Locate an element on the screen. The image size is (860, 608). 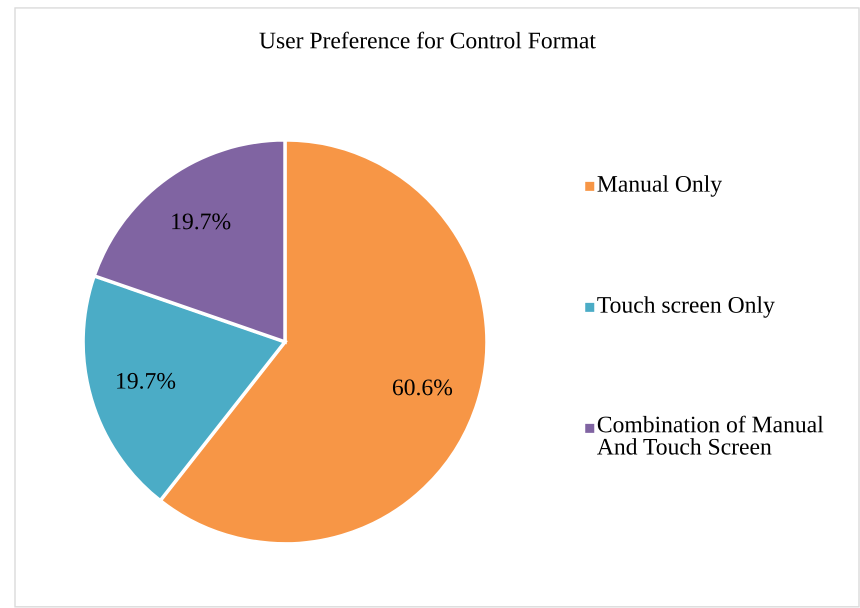
data-label: 60.6% is located at coordinates (422, 387).